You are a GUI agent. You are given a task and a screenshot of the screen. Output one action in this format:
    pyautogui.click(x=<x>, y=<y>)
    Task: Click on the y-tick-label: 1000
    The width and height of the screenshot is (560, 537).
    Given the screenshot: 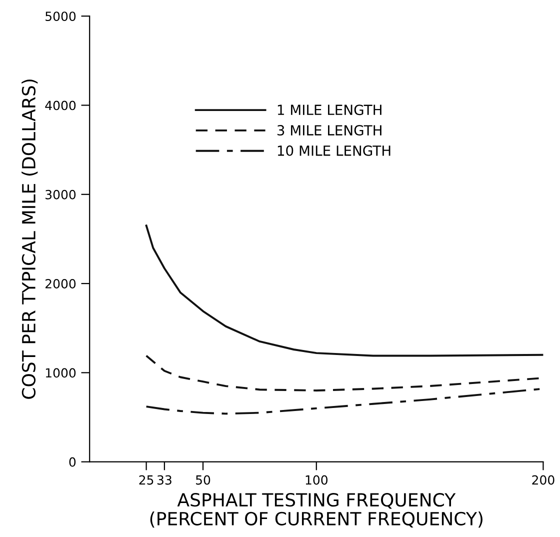 What is the action you would take?
    pyautogui.click(x=61, y=373)
    